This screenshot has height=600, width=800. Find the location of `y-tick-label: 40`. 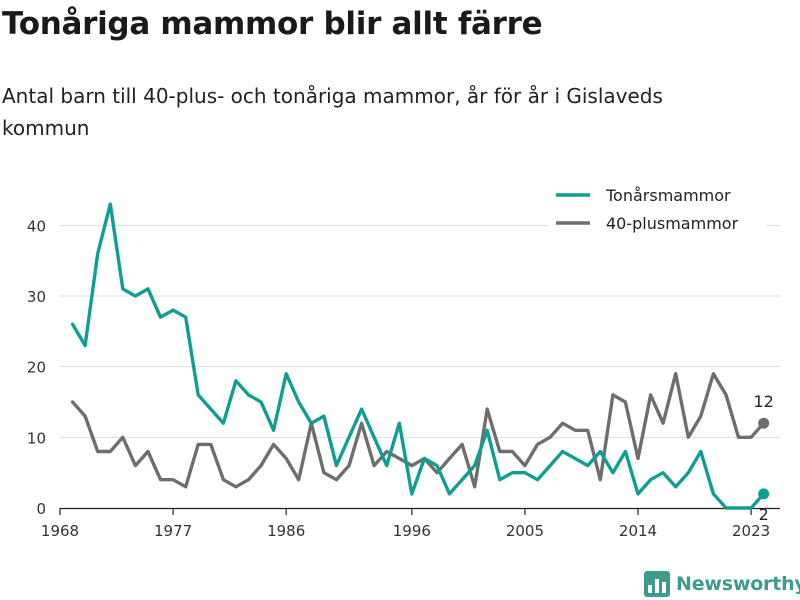

y-tick-label: 40 is located at coordinates (36, 226).